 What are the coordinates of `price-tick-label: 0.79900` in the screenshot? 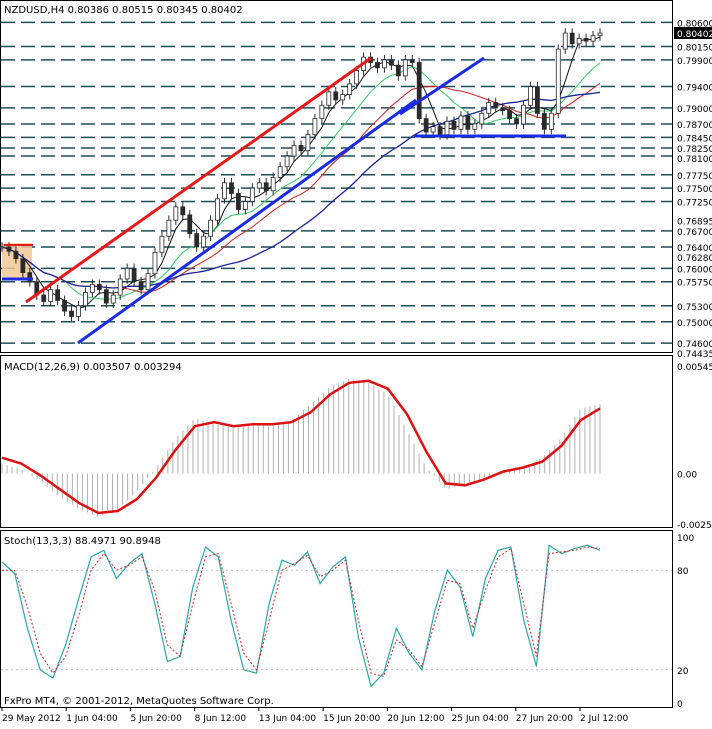 It's located at (694, 62).